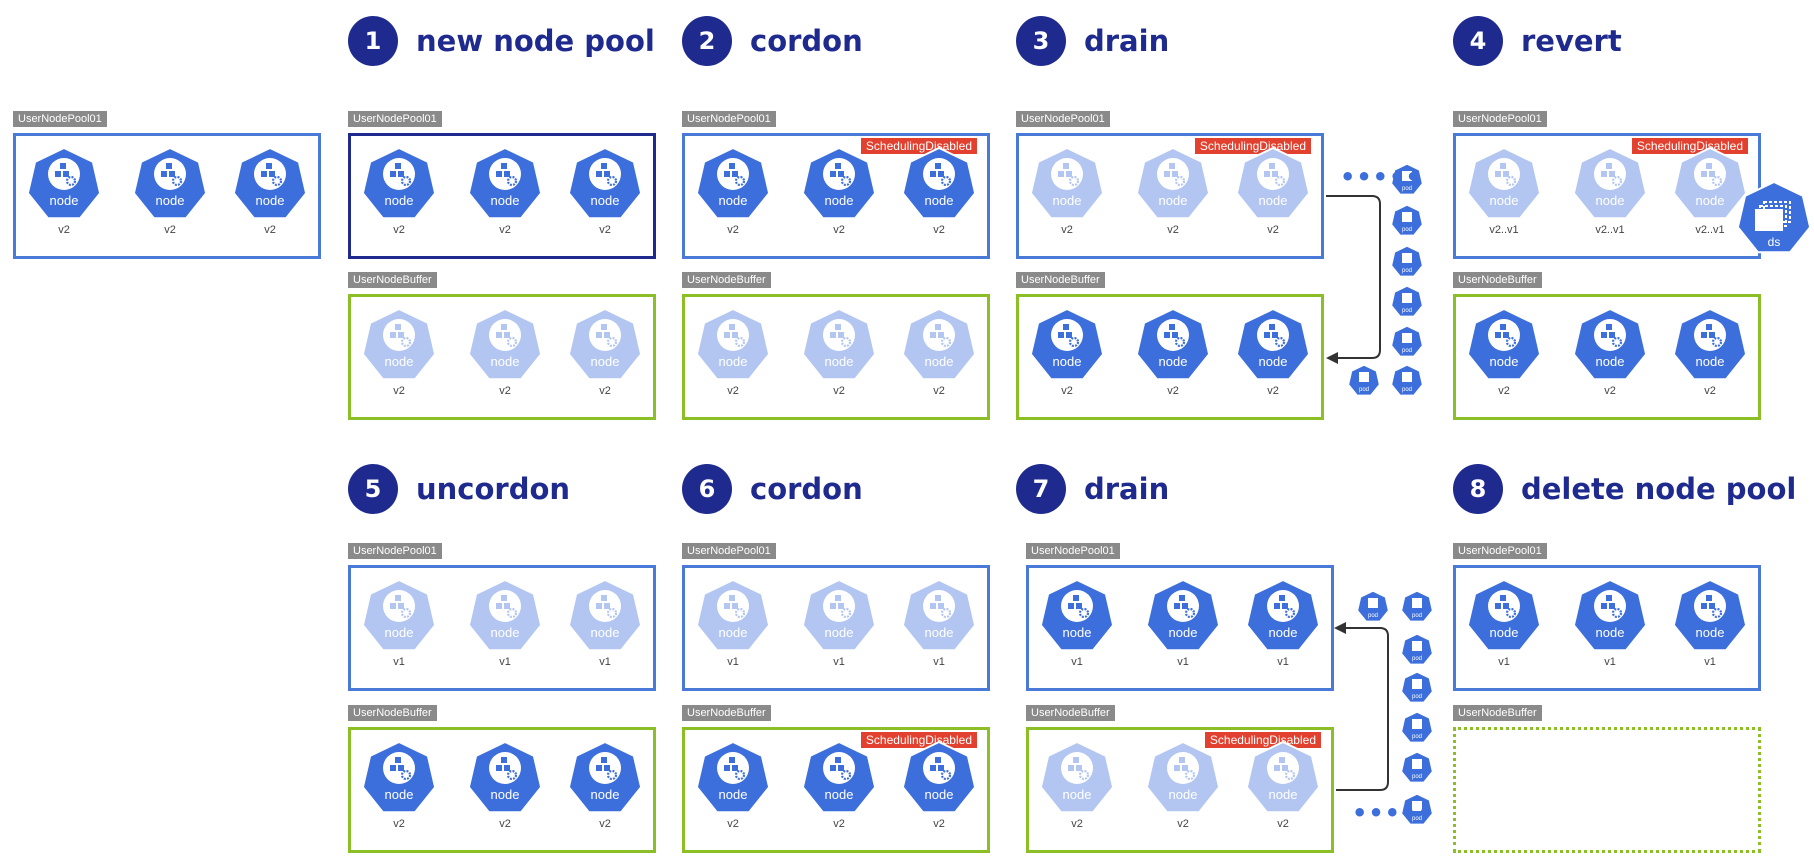 The image size is (1814, 861). Describe the element at coordinates (1774, 242) in the screenshot. I see `svg-text: ds` at that location.